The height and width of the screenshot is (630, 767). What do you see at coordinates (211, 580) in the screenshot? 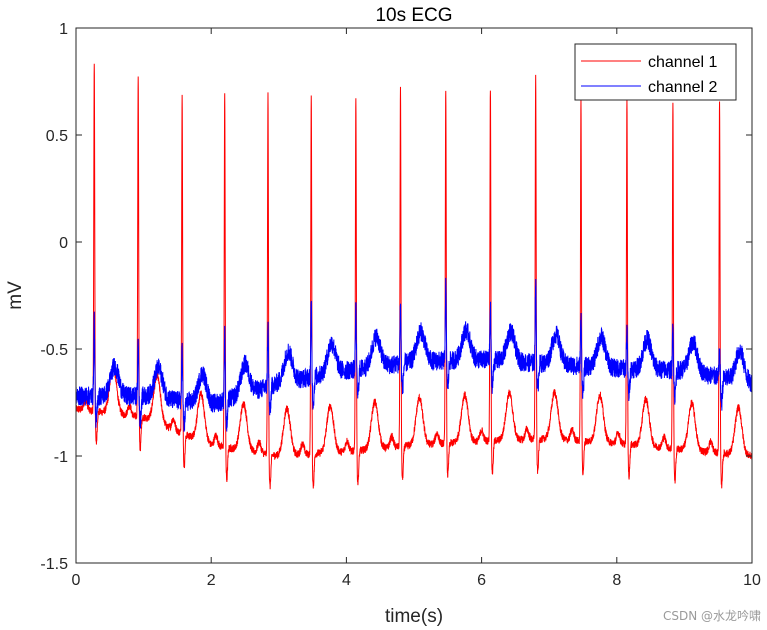
I see `x-tick-label: 2` at bounding box center [211, 580].